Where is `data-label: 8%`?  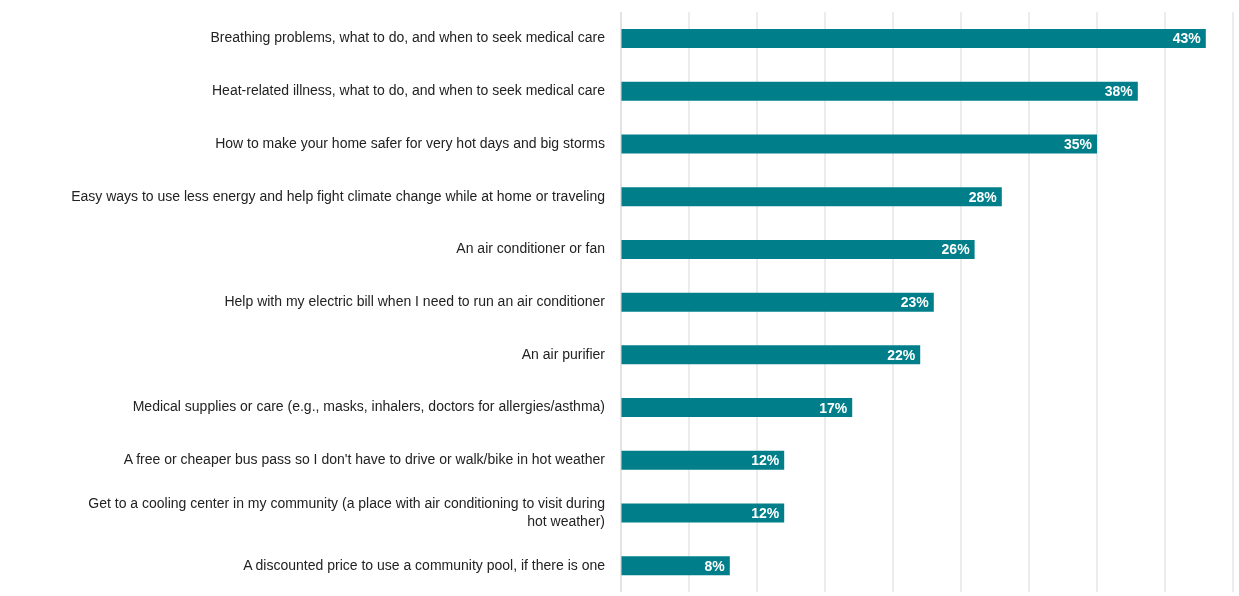 data-label: 8% is located at coordinates (715, 565).